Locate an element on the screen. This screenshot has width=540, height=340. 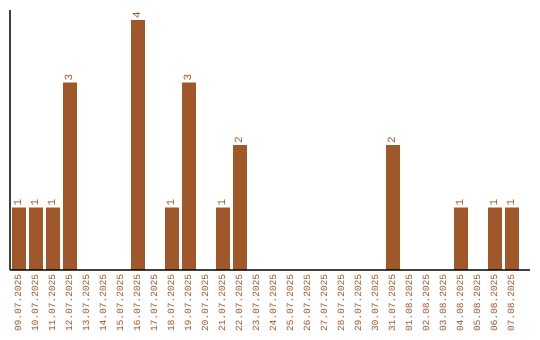
x-tick-label: 29.07.2025 is located at coordinates (358, 303).